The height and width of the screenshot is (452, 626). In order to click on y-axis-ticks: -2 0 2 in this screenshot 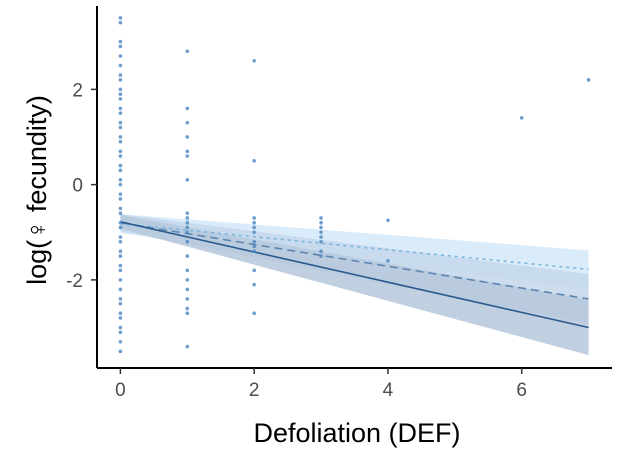, I will do `click(81, 186)`.